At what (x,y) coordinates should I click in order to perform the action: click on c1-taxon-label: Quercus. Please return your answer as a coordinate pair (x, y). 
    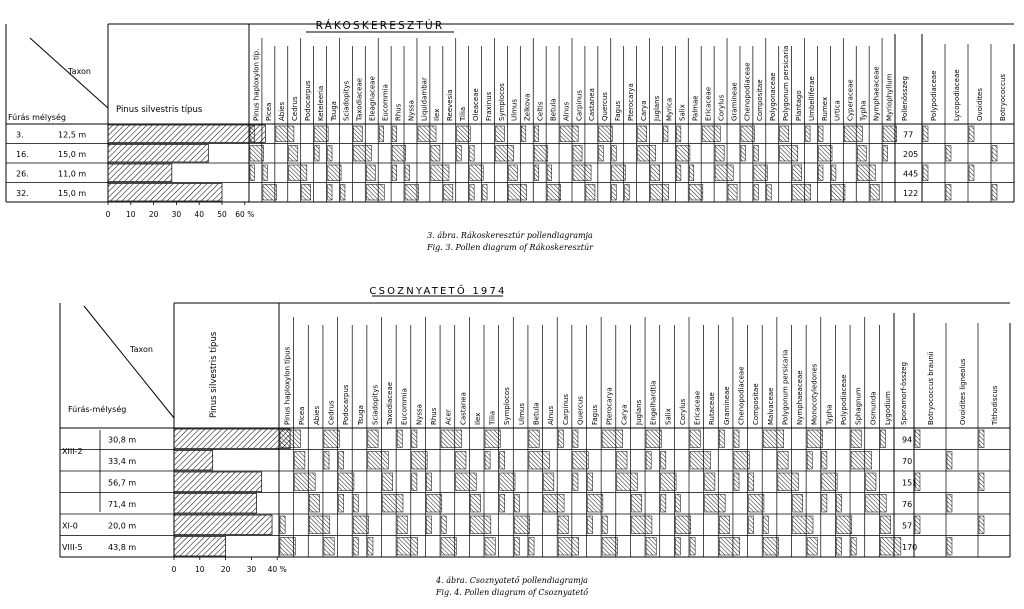
    Looking at the image, I should click on (605, 106).